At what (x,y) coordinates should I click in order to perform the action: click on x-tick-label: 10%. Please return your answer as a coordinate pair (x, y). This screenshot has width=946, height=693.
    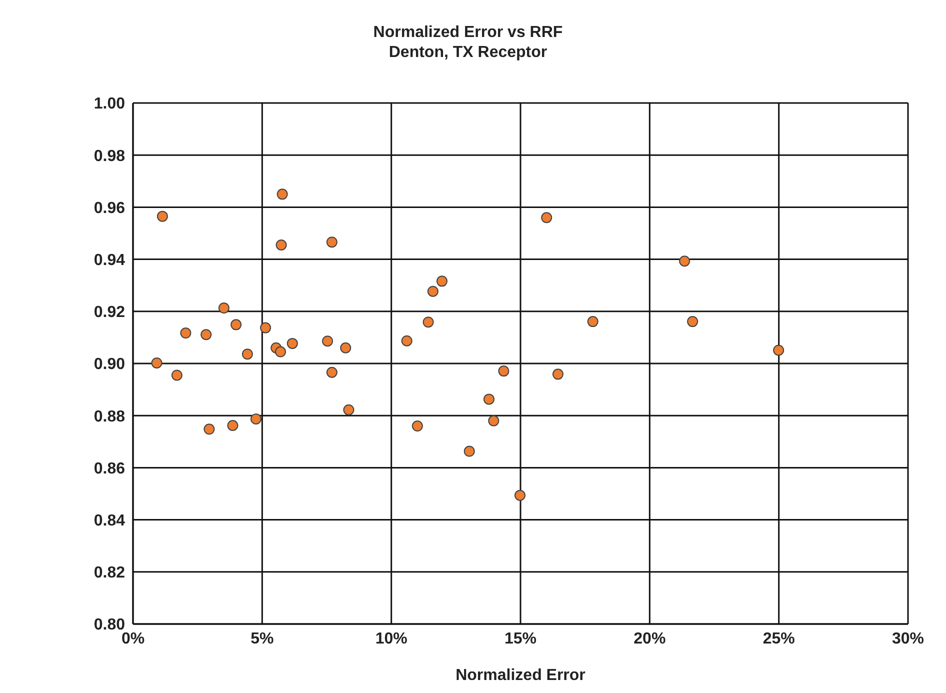
    Looking at the image, I should click on (391, 639).